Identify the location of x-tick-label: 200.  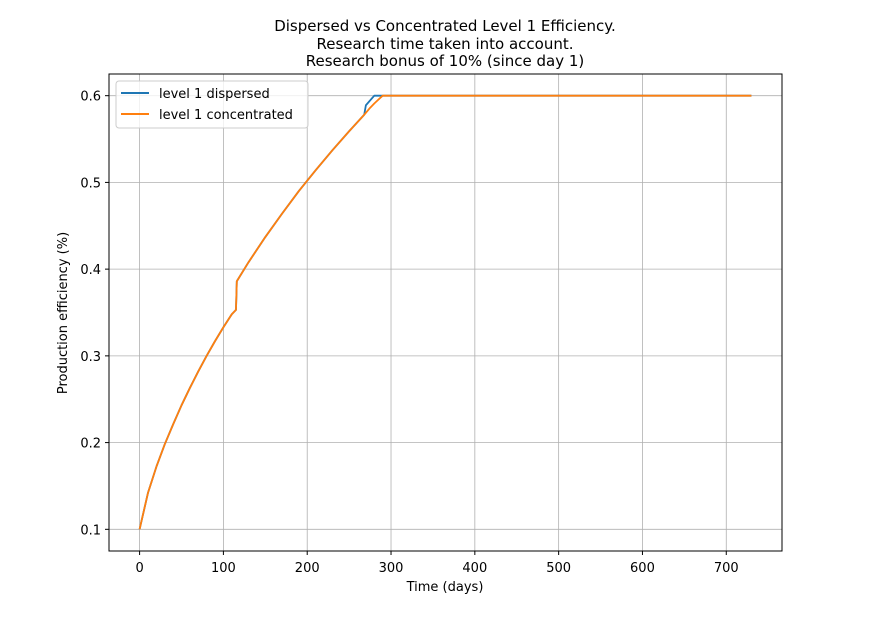
(307, 568).